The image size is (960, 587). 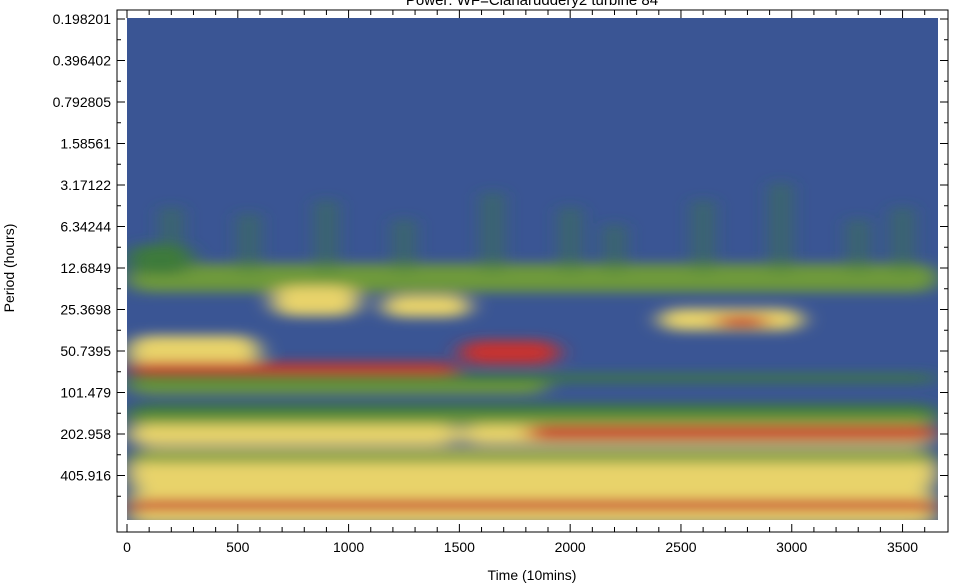 What do you see at coordinates (82, 102) in the screenshot?
I see `y-tick-label: 0.792805` at bounding box center [82, 102].